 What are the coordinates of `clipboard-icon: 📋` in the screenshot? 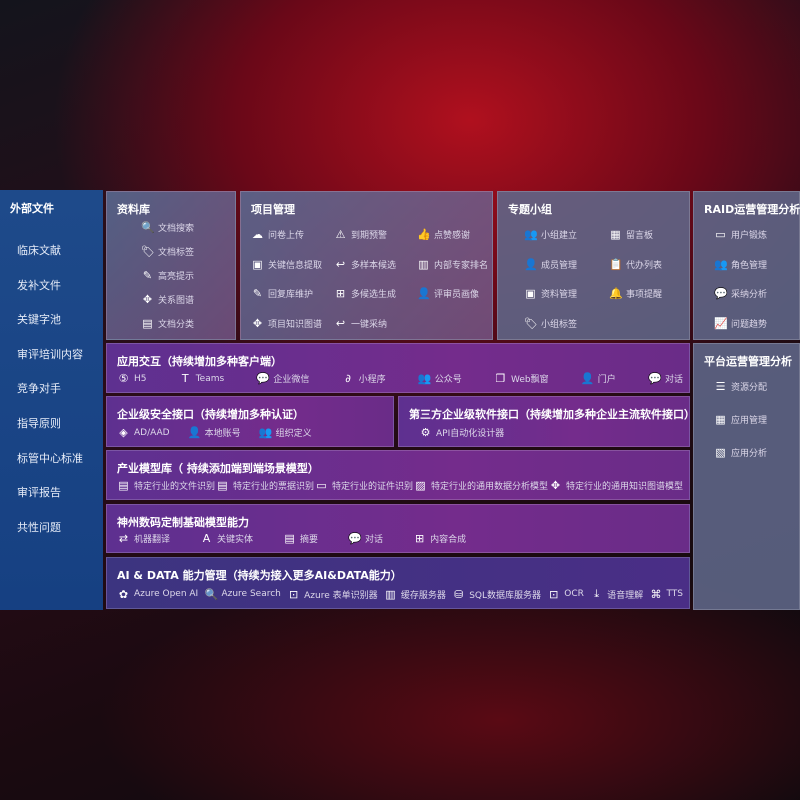 It's located at (616, 264).